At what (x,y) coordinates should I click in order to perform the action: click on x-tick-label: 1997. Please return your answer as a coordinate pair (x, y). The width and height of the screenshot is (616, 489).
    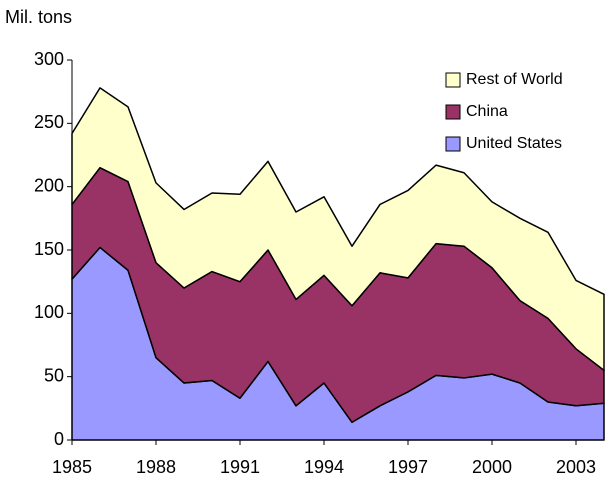
    Looking at the image, I should click on (408, 467).